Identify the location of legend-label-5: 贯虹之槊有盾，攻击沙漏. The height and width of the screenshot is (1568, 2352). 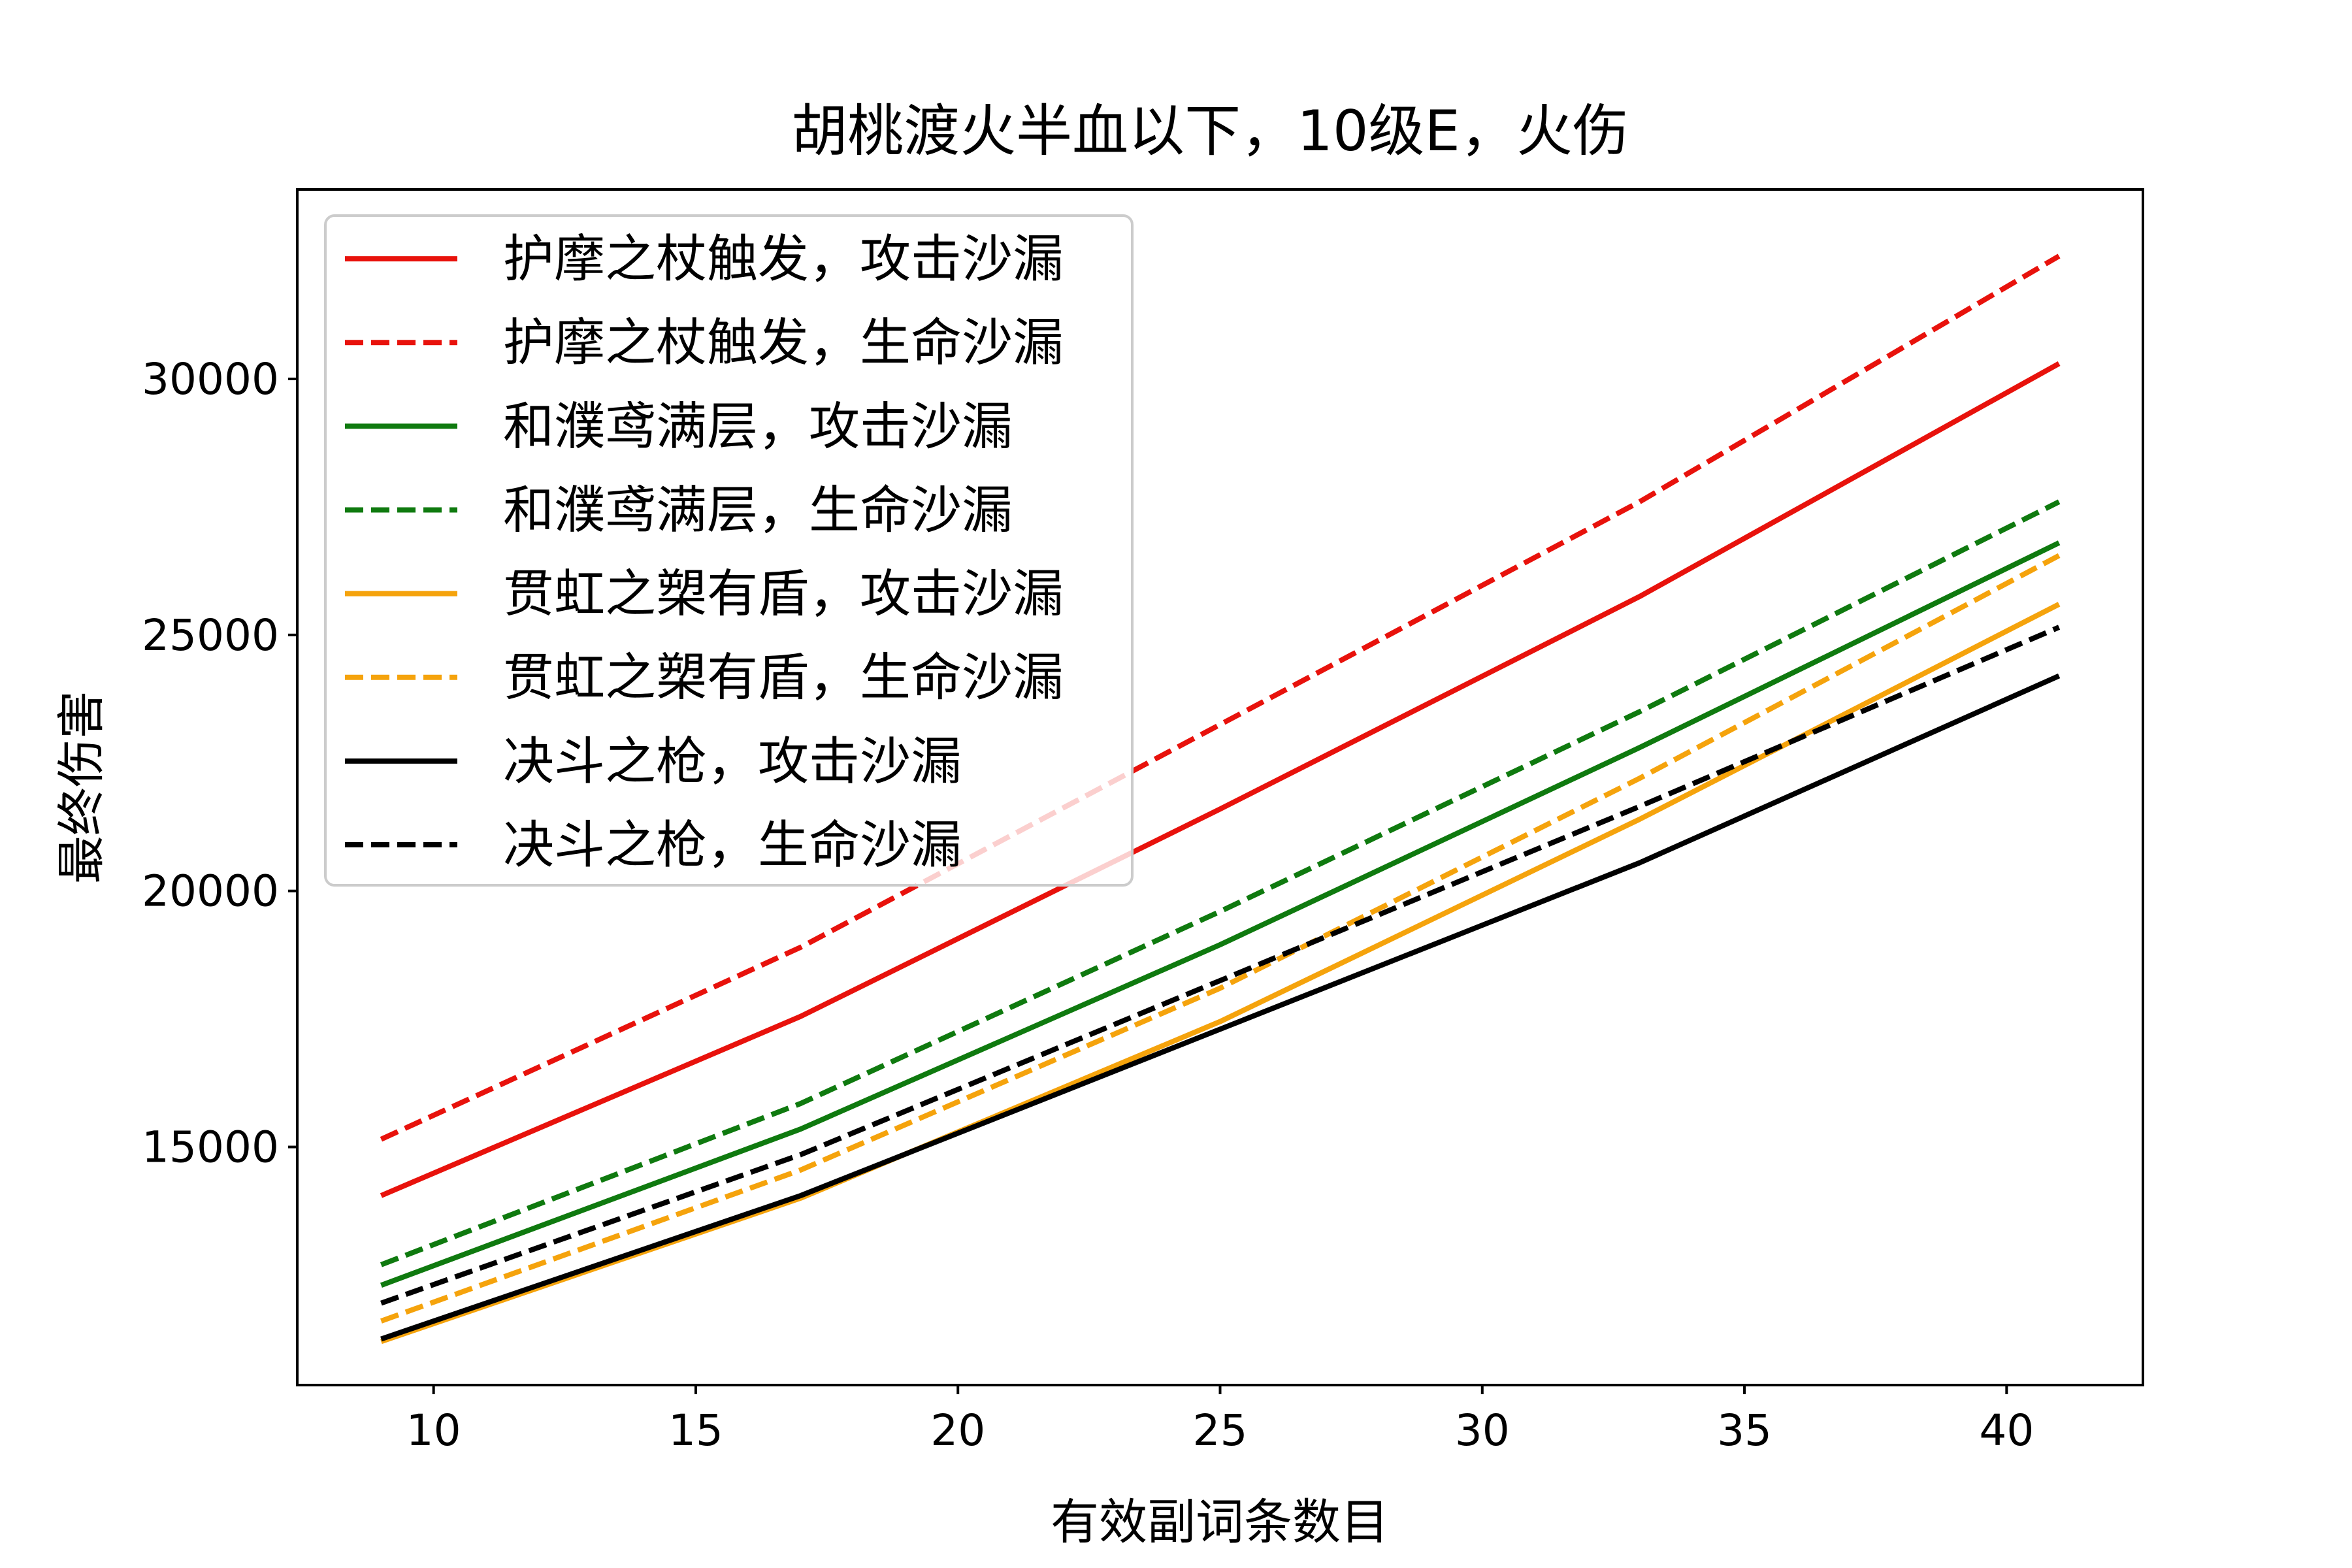
(783, 594).